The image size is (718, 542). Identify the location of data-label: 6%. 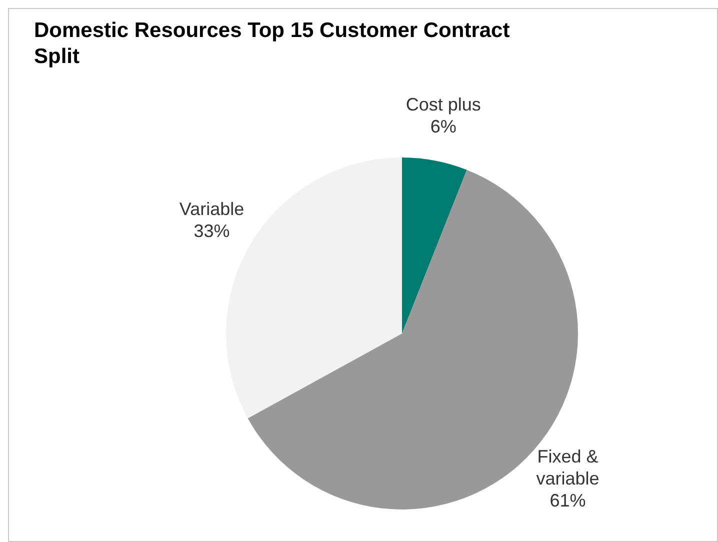
(443, 126).